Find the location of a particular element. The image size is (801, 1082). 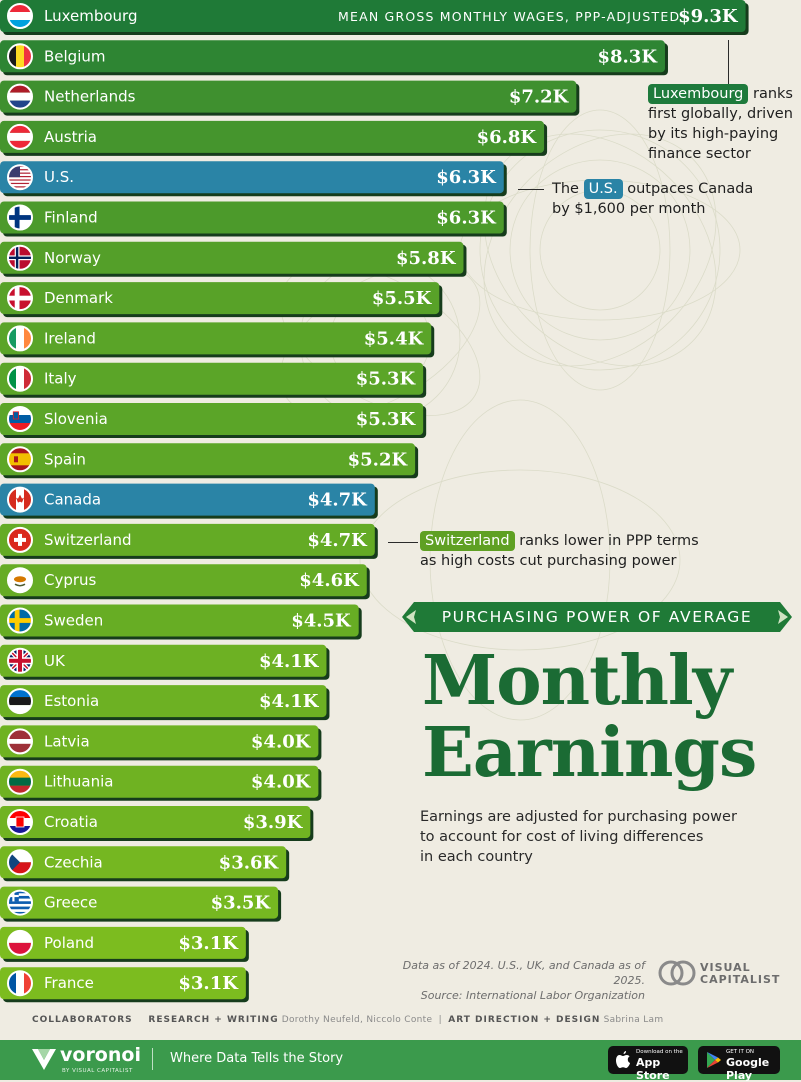

app-store-small: Download on the is located at coordinates (659, 1052).